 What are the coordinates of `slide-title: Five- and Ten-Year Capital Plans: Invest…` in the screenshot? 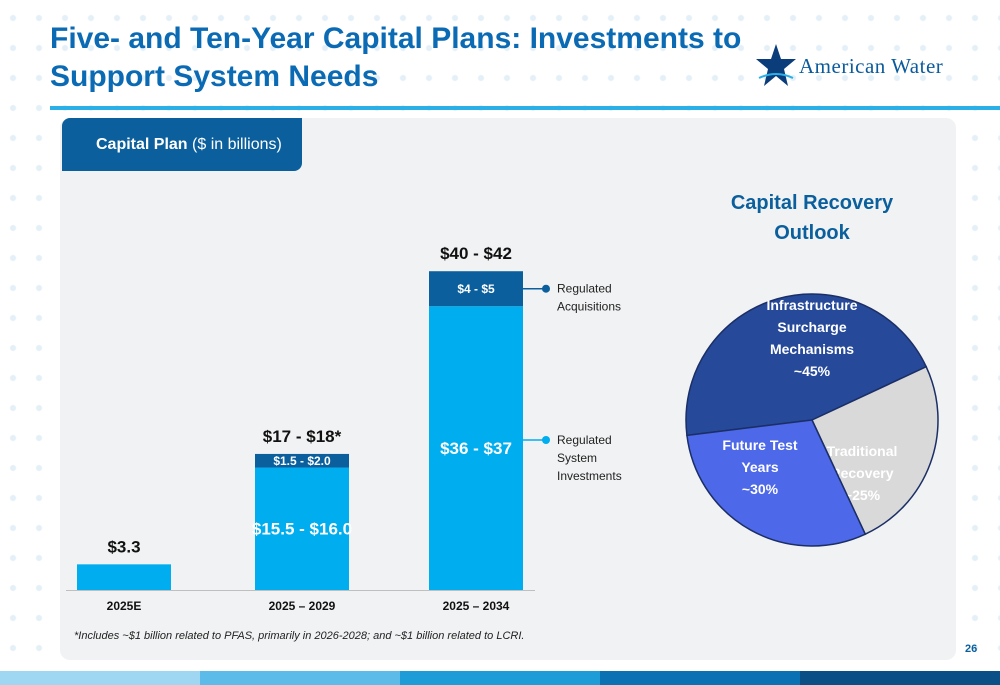 It's located at (400, 58).